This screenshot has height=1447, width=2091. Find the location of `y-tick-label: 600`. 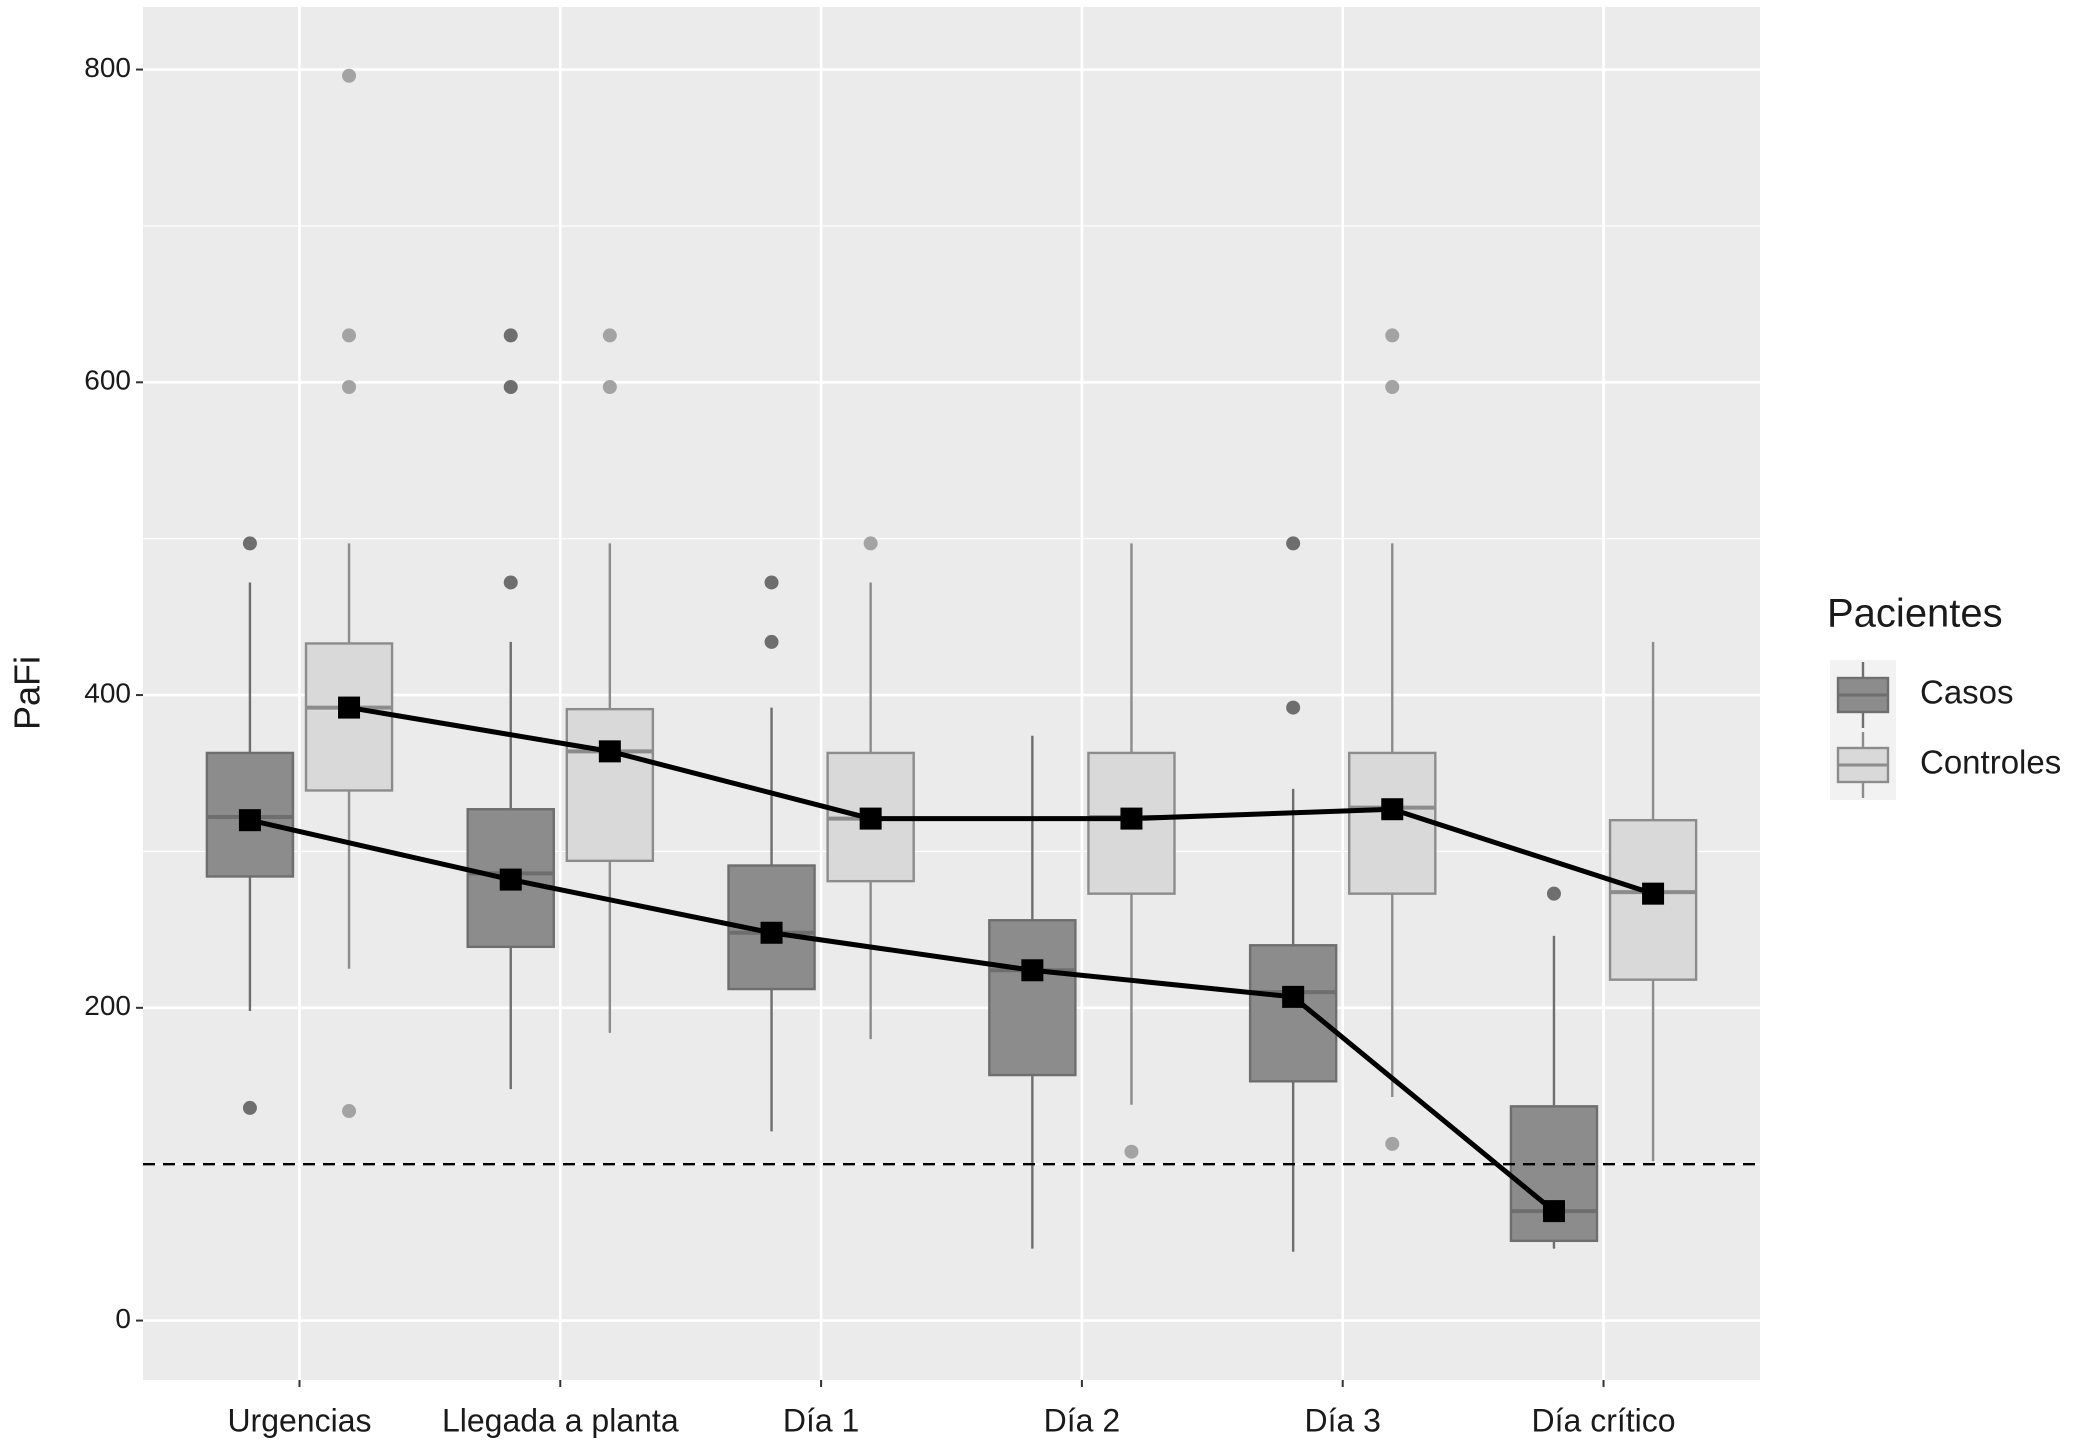

y-tick-label: 600 is located at coordinates (107, 380).